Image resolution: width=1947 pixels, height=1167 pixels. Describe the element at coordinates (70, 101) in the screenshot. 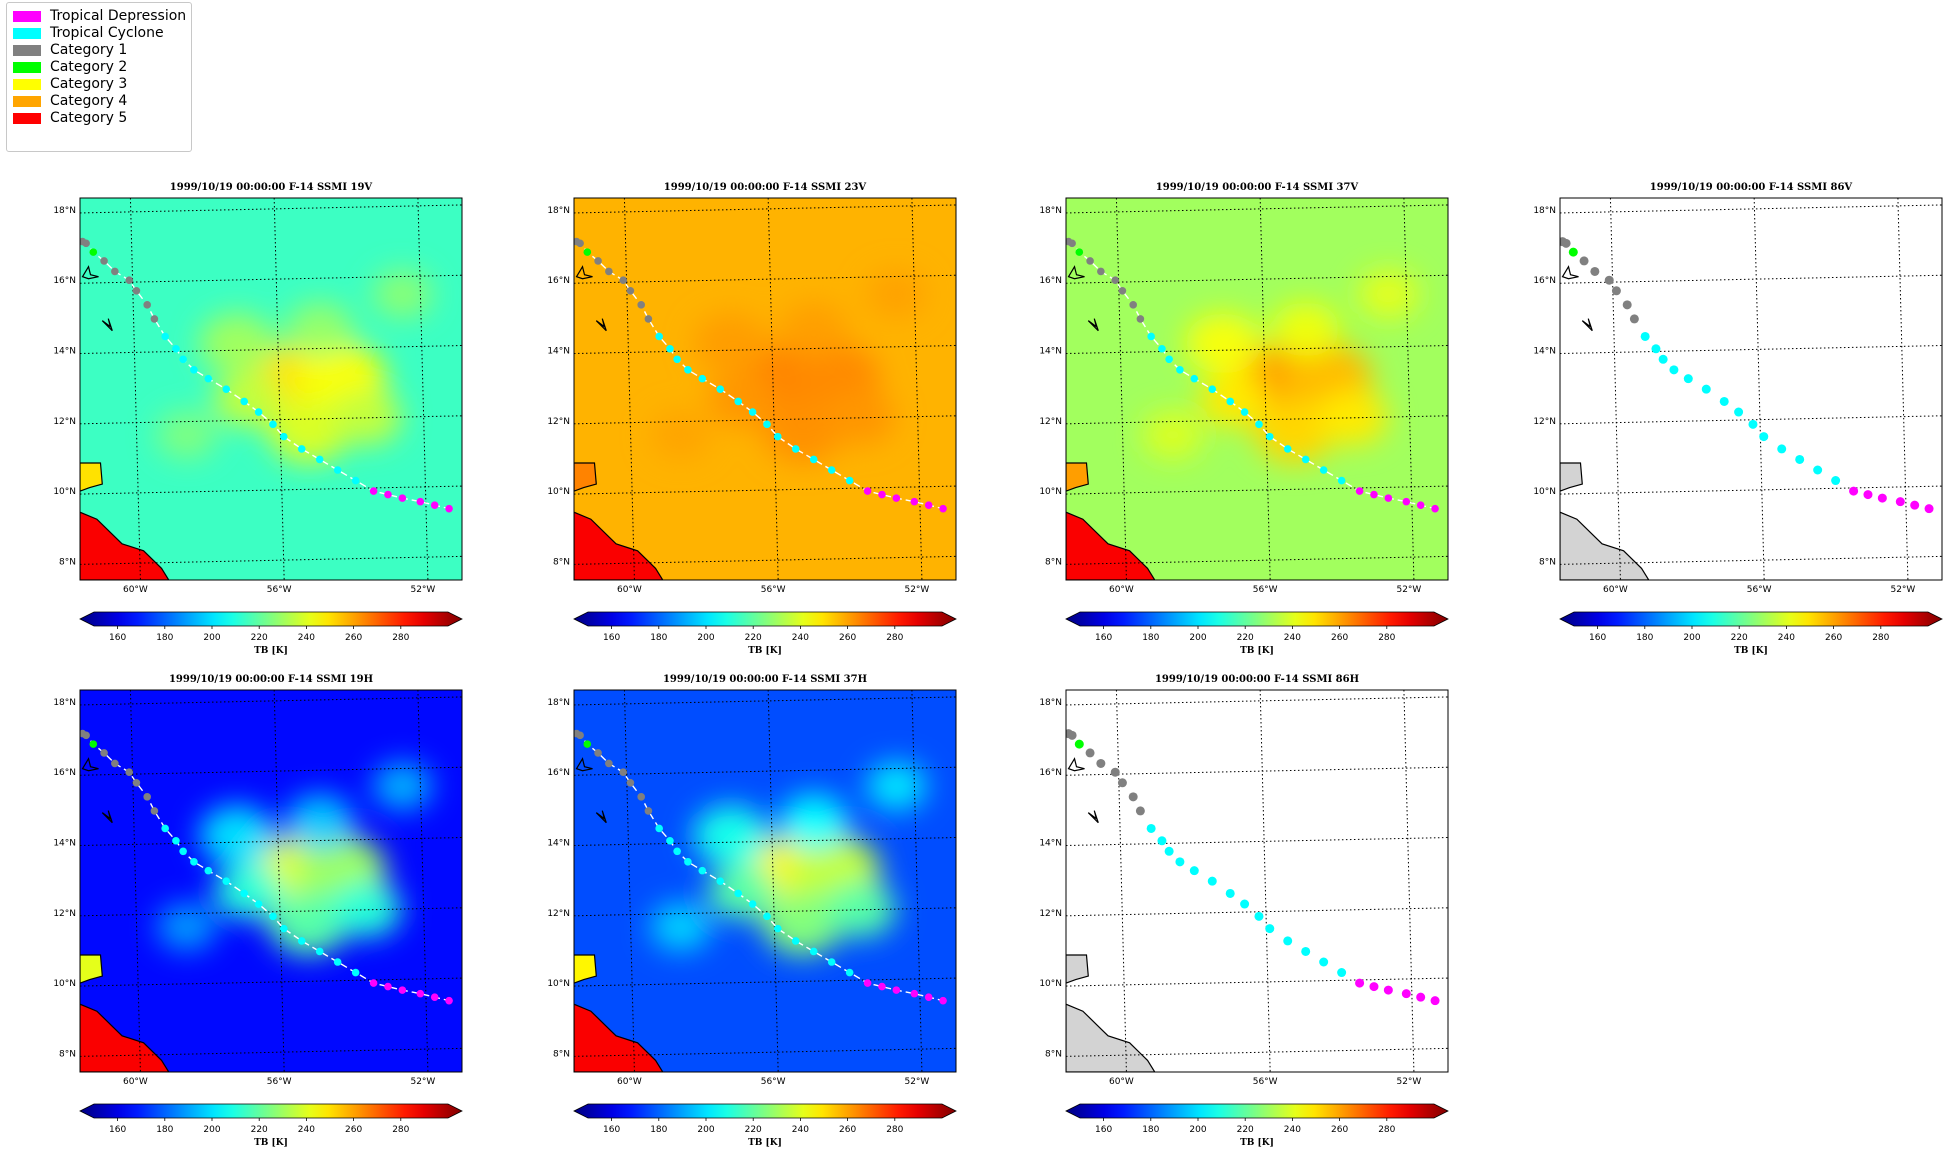

I see `legend-item-category-4: Category 4` at that location.